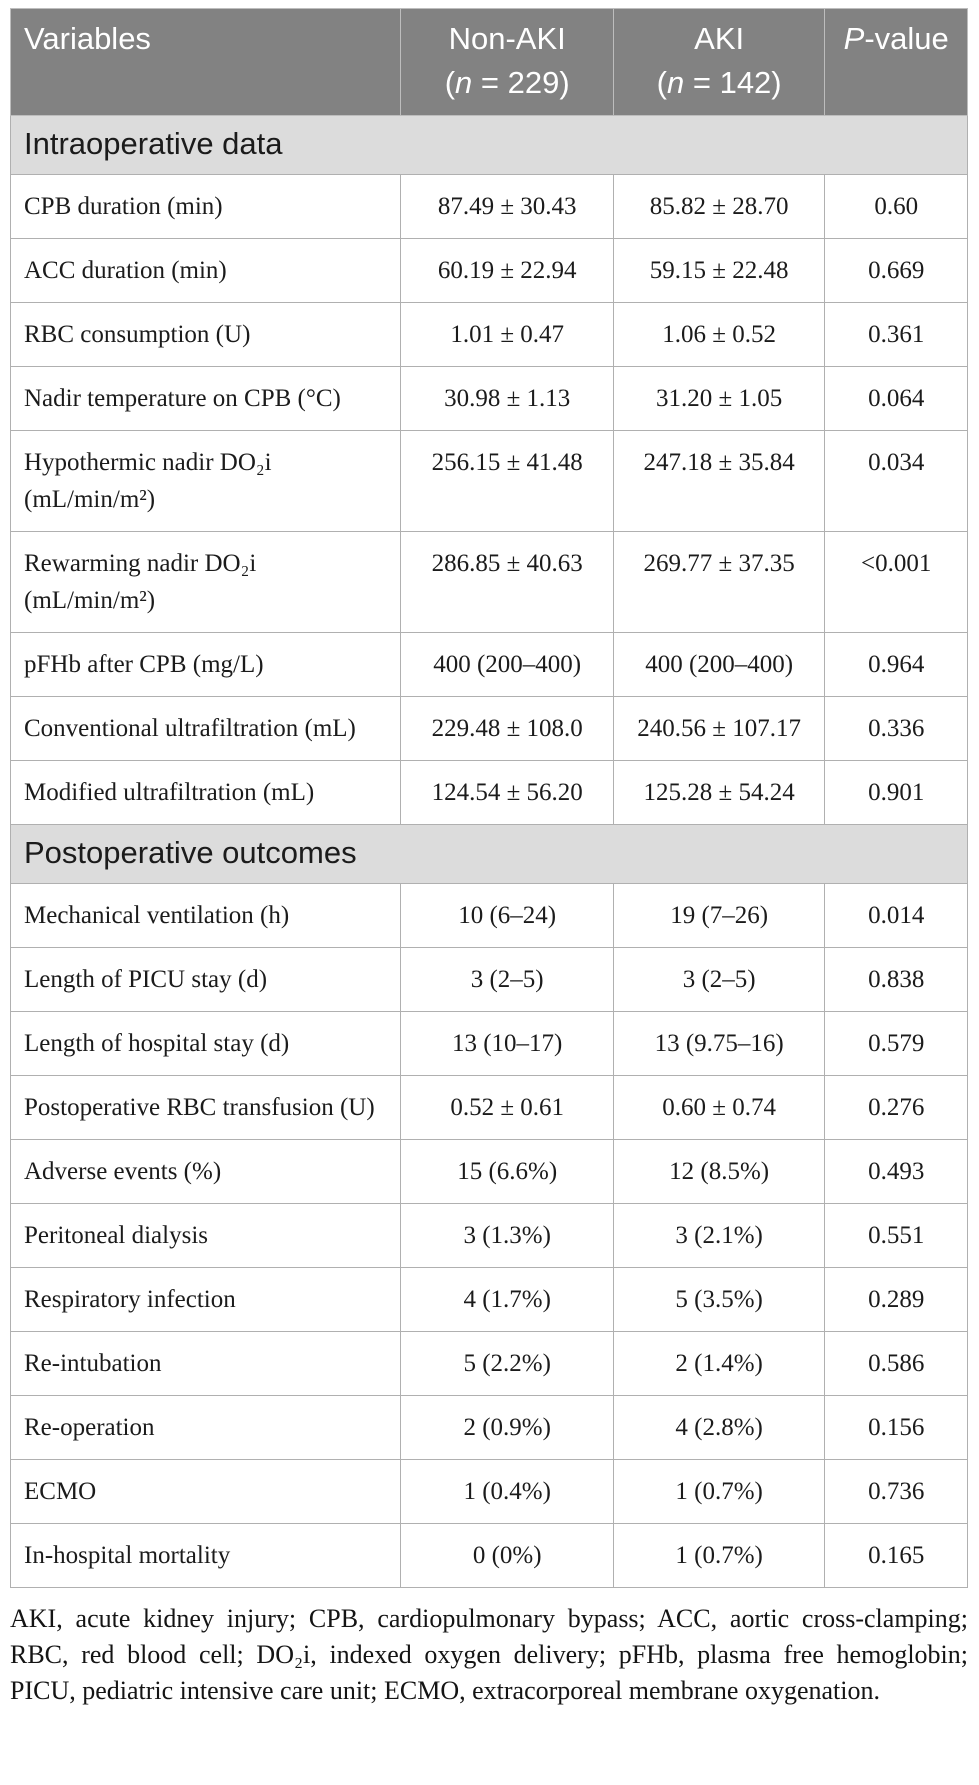 This screenshot has width=979, height=1785. Describe the element at coordinates (896, 1107) in the screenshot. I see `p-value-cell: 0.276` at that location.